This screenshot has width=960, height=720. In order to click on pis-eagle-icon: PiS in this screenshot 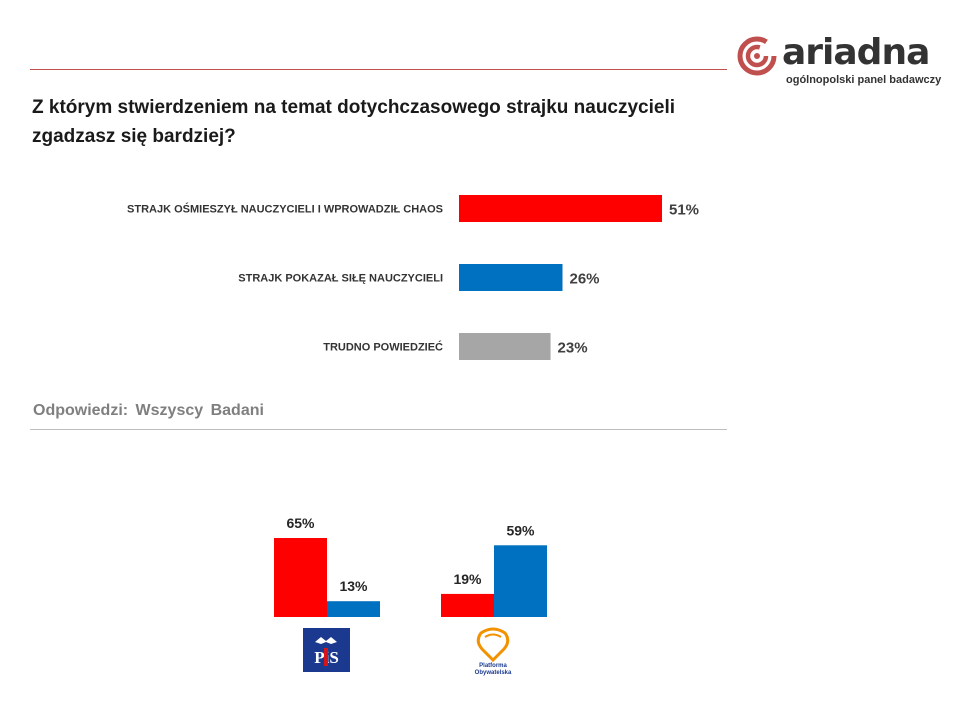, I will do `click(326, 652)`.